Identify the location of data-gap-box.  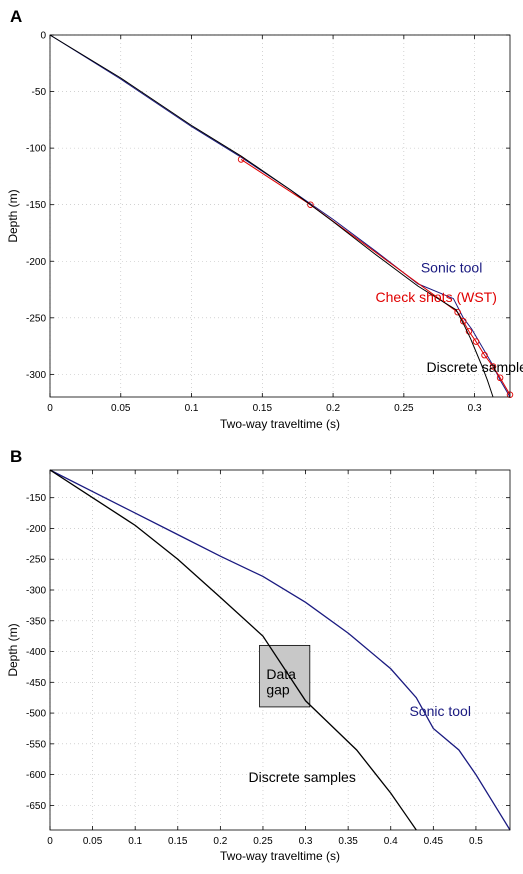
(285, 676).